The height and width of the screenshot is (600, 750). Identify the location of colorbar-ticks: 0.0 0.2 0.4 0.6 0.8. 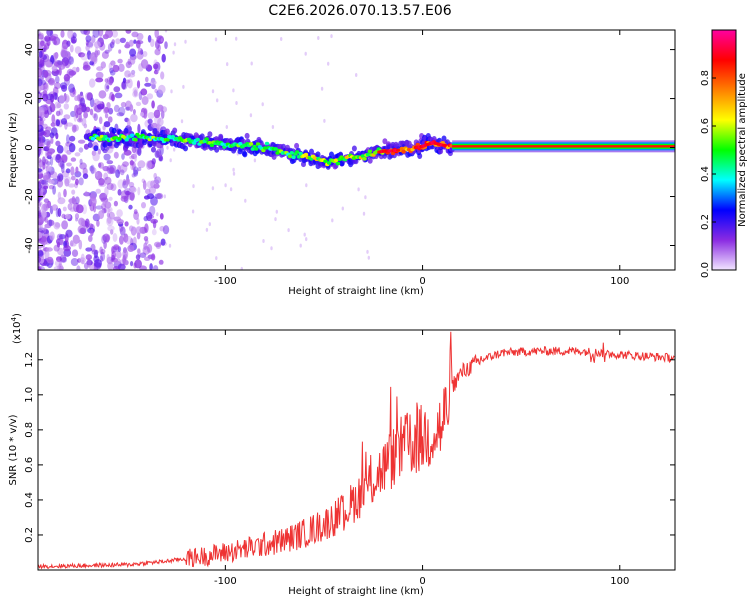
(708, 174).